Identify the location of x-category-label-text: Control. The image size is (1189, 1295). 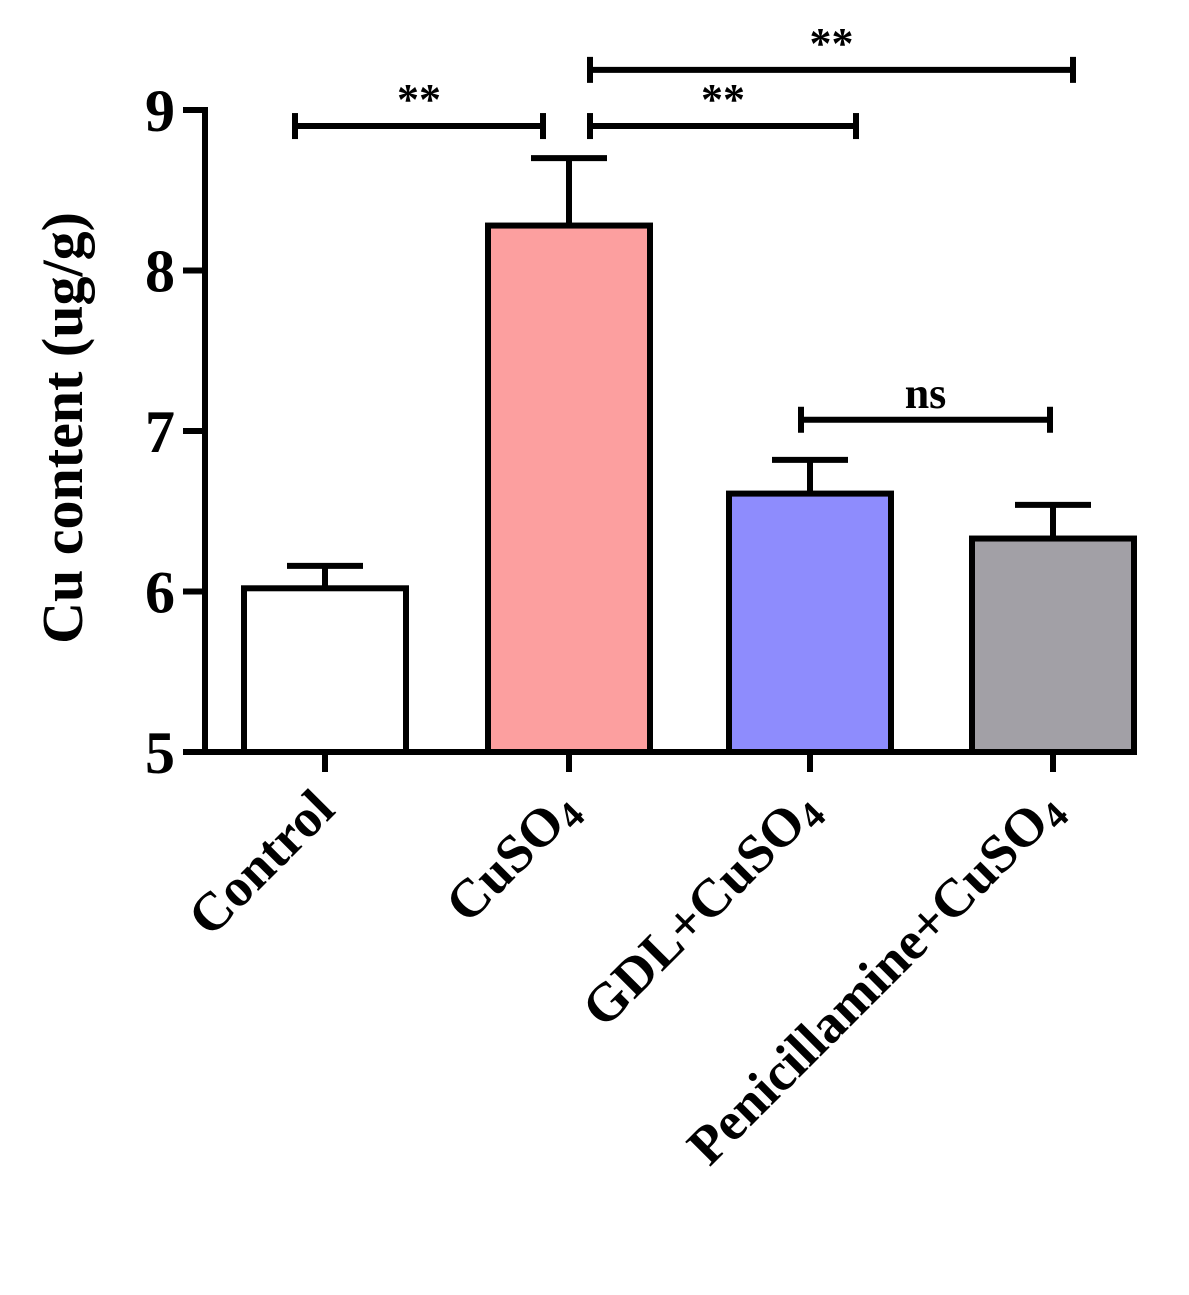
(260, 862).